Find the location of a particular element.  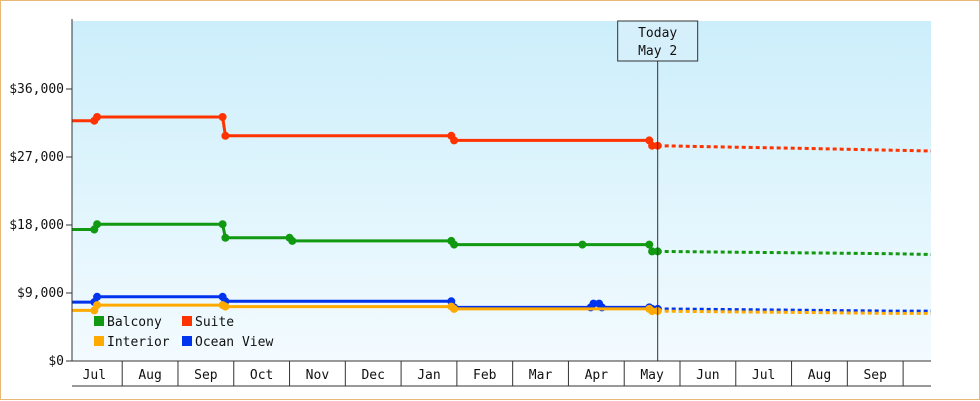

legend-swatch-ocean-view is located at coordinates (187, 341).